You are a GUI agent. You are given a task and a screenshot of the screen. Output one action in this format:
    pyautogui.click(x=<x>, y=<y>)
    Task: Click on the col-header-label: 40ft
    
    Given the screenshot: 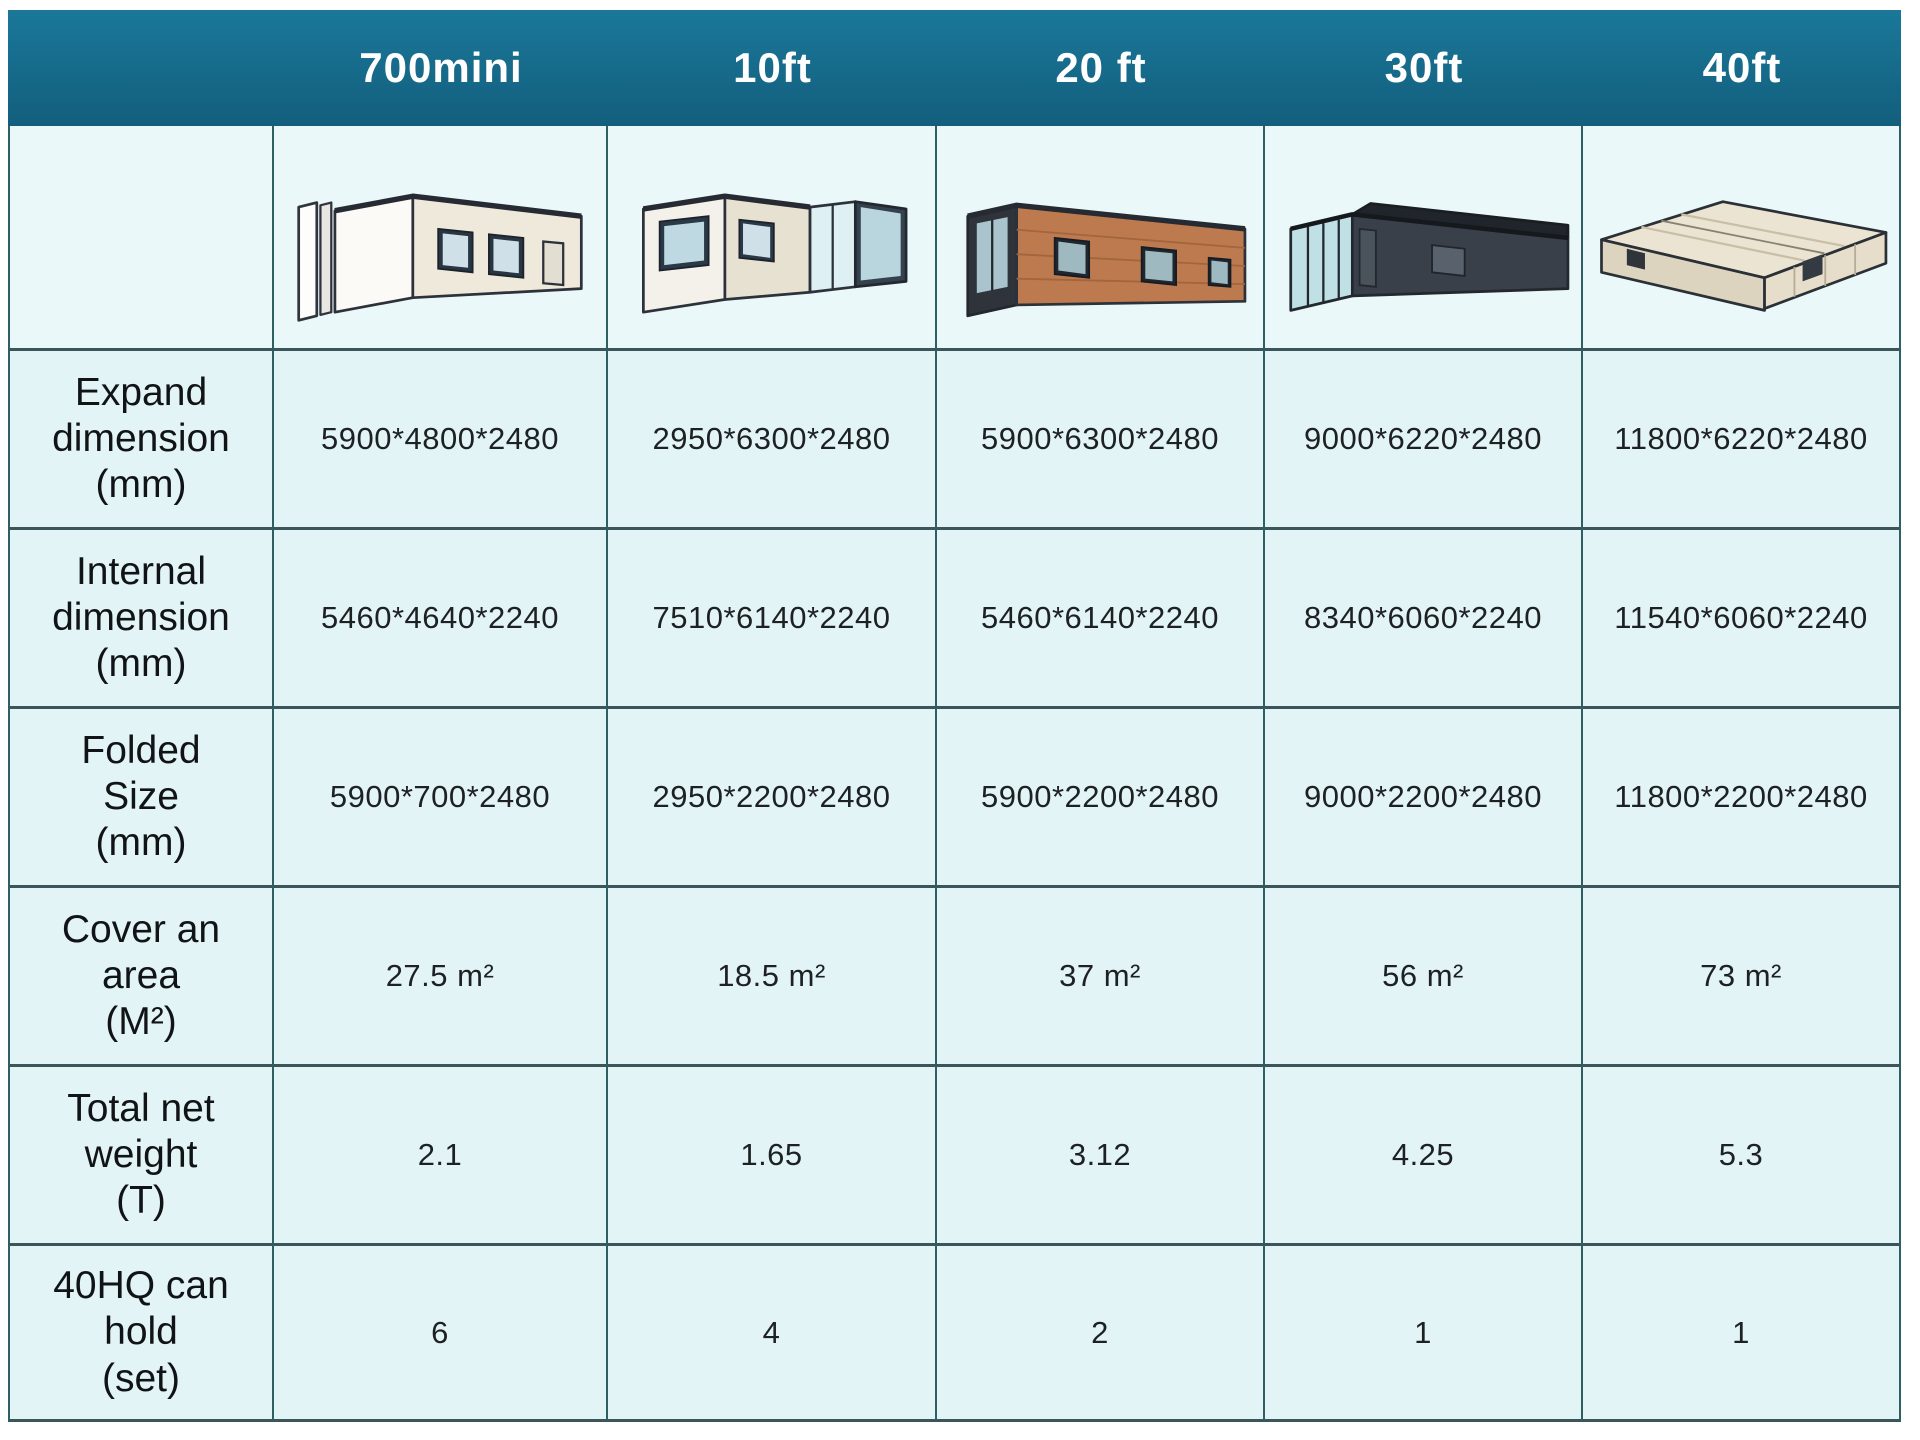 What is the action you would take?
    pyautogui.click(x=1742, y=67)
    